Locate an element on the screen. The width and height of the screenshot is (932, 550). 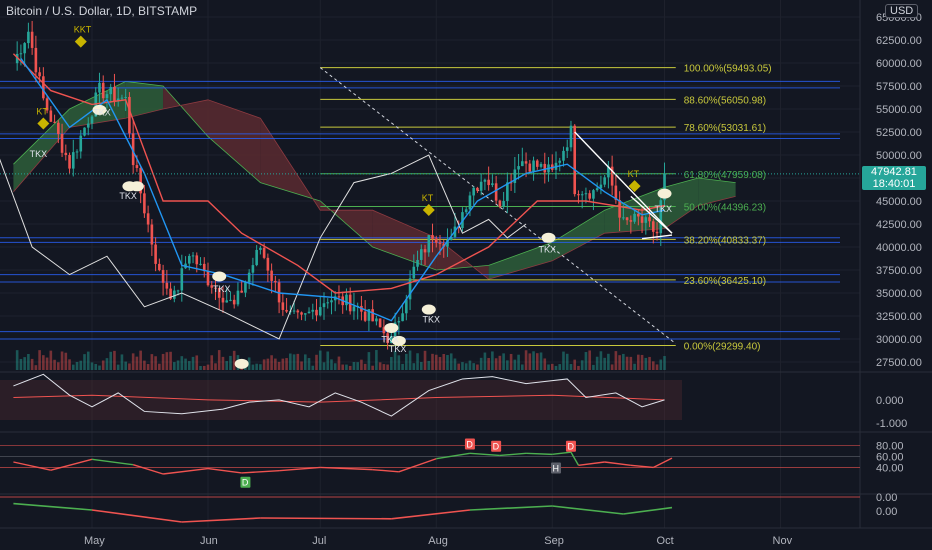
y-tick-label: 52500.00 is located at coordinates (899, 133).